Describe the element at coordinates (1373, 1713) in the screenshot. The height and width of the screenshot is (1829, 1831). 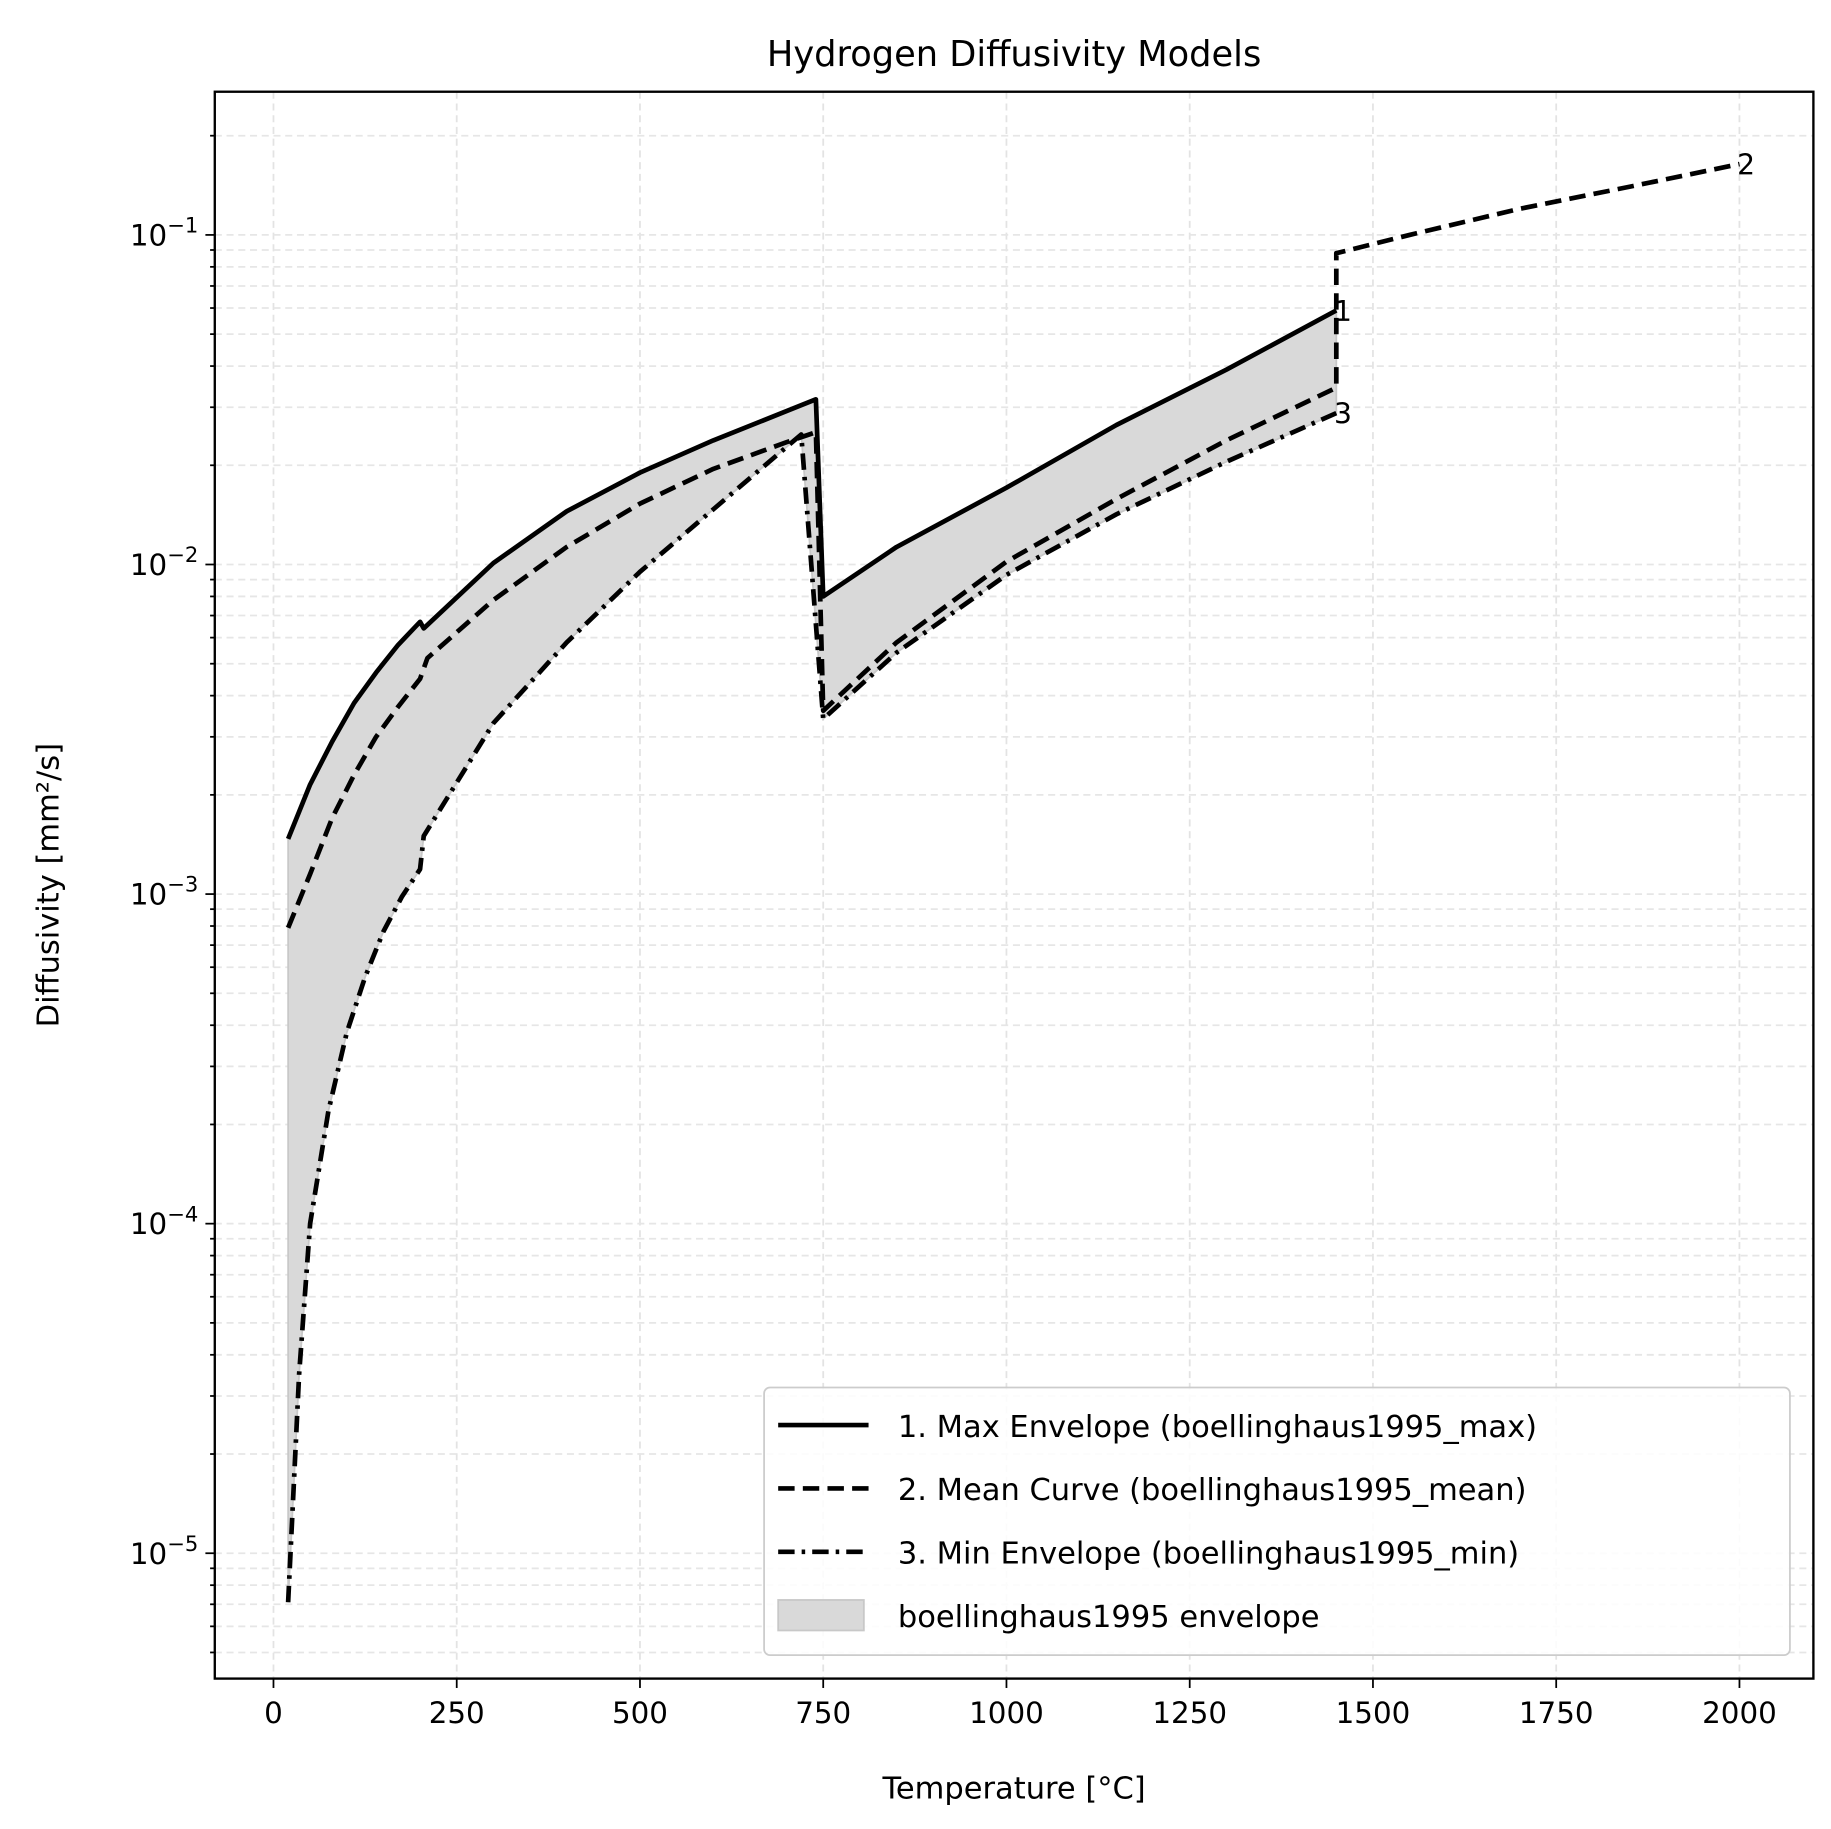
I see `x-tick-label: 1500` at that location.